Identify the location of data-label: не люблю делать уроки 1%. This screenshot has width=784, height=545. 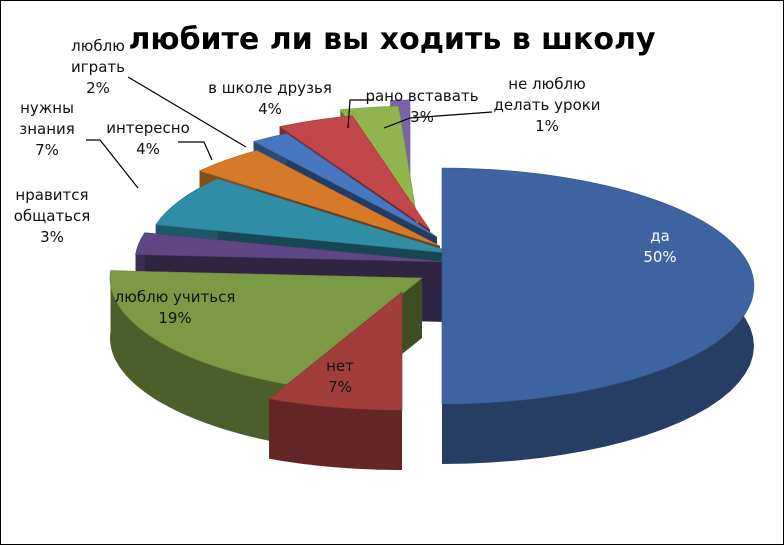
(546, 105).